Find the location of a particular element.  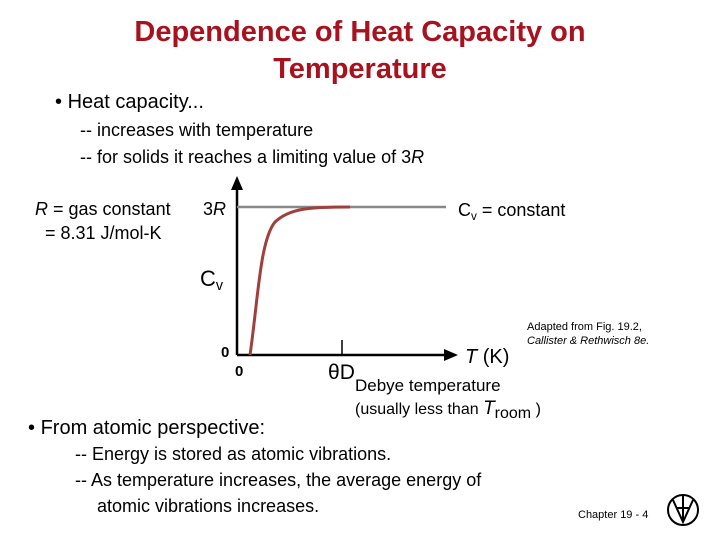

text: (K) is located at coordinates (493, 357).